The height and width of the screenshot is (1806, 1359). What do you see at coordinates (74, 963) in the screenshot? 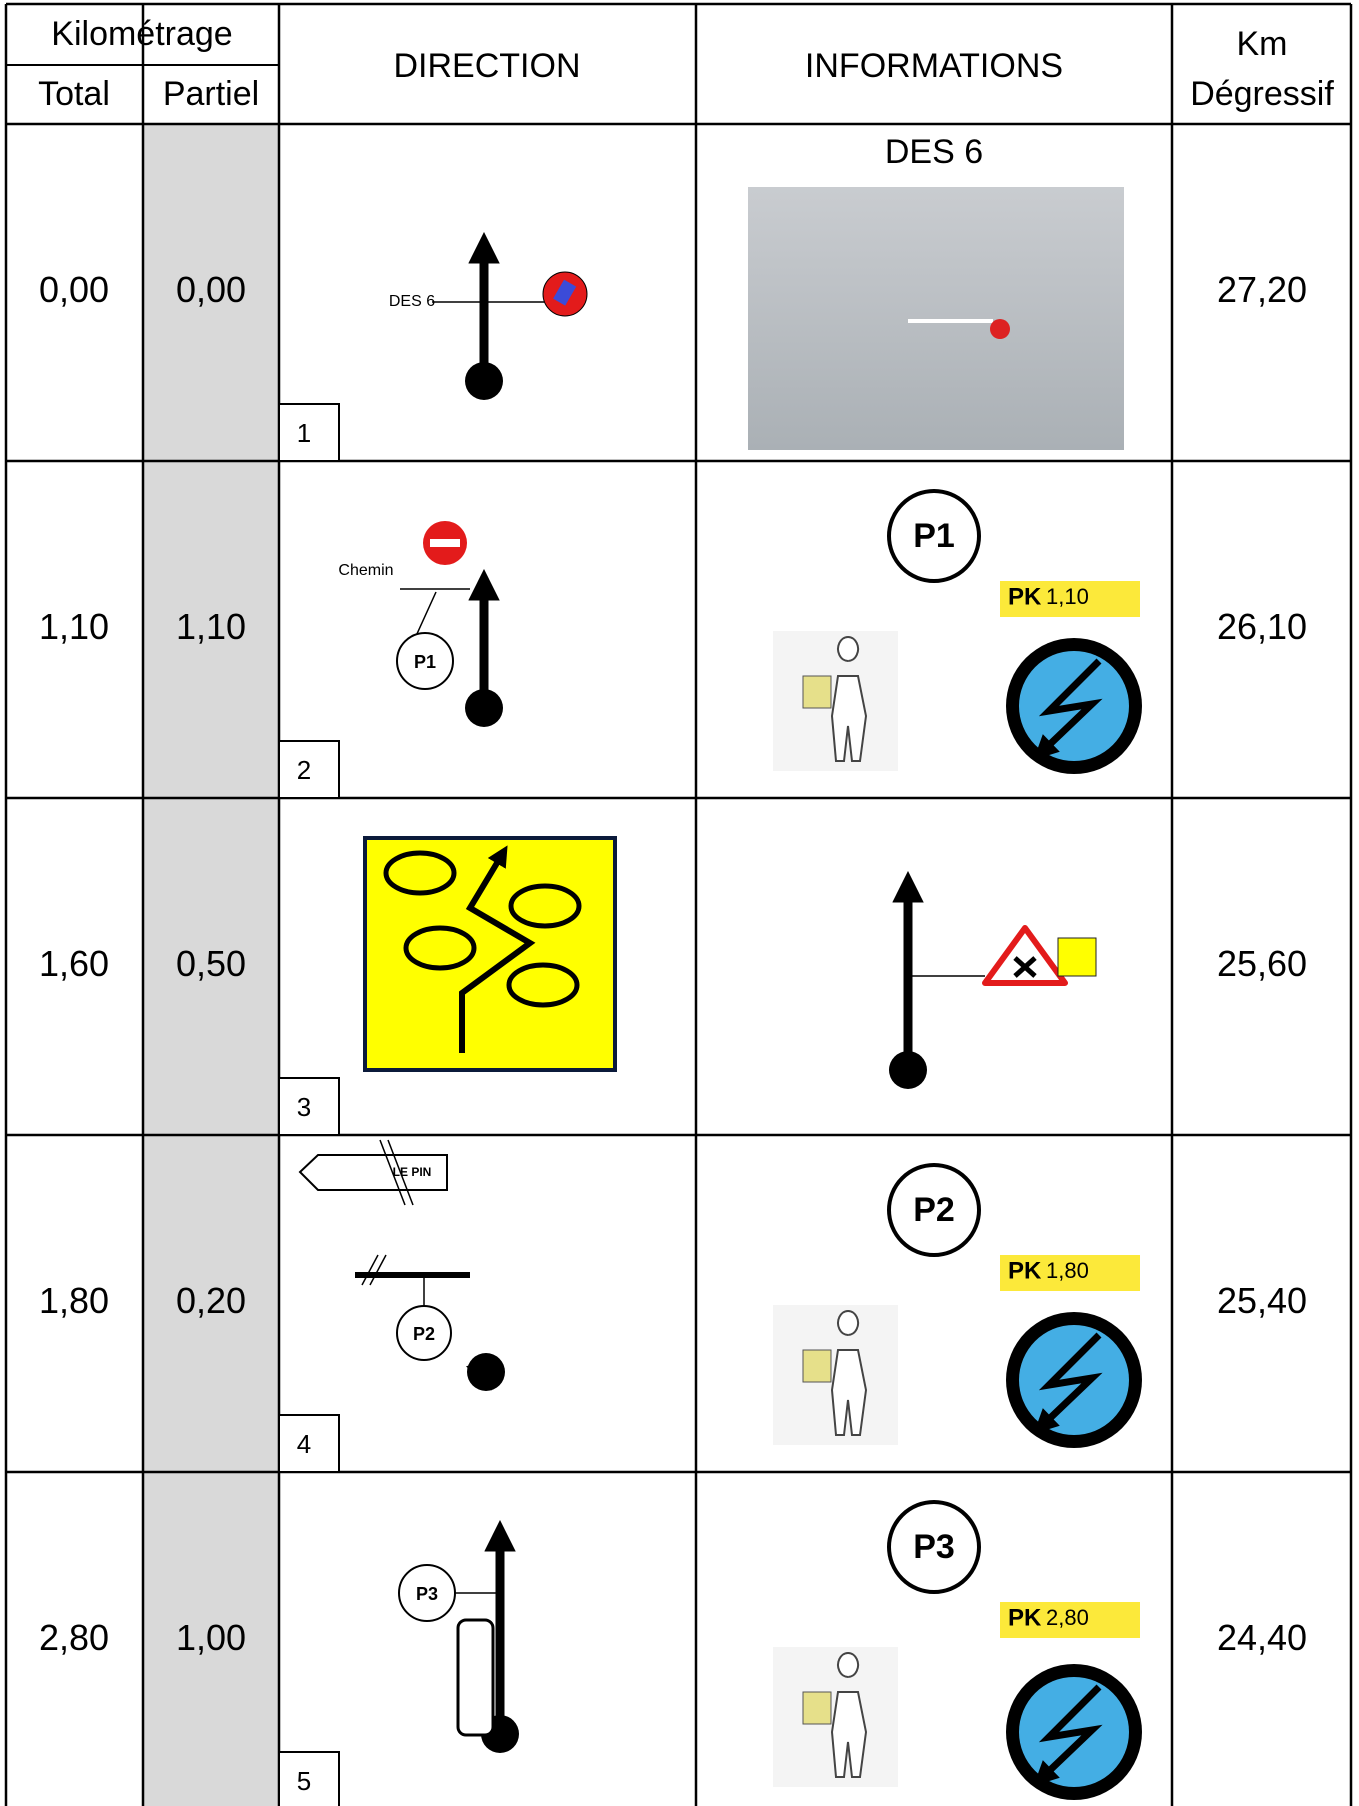
I see `total: 1,60` at bounding box center [74, 963].